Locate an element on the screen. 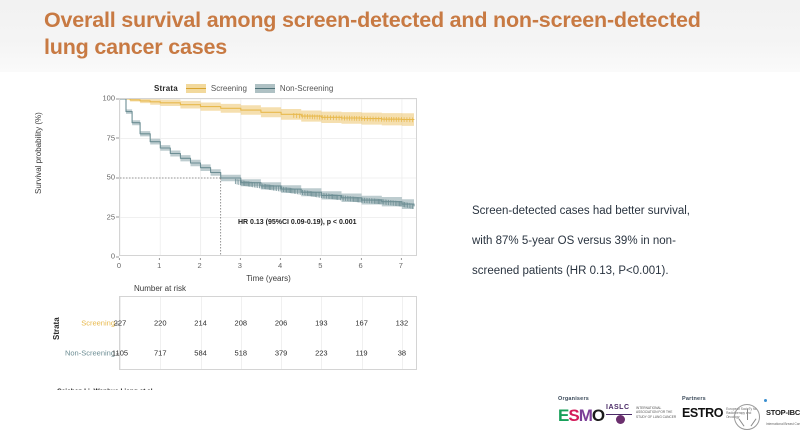 This screenshot has height=441, width=800. chart-legend: Strata Screening Non-Screening is located at coordinates (289, 88).